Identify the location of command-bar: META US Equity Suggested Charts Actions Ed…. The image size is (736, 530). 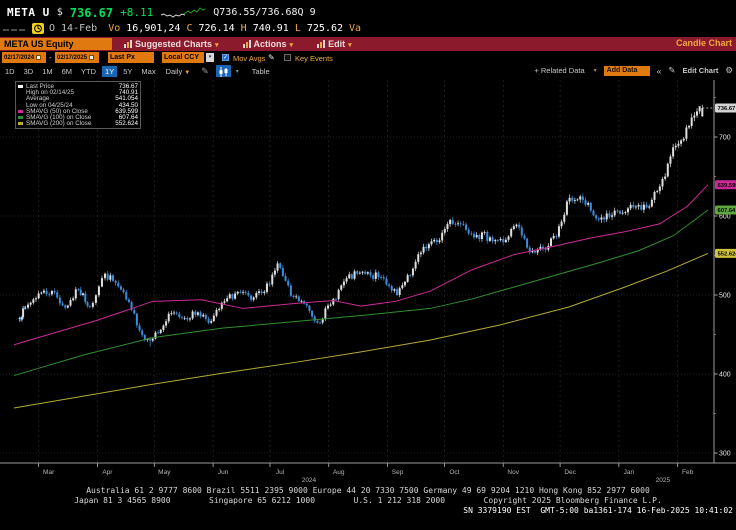
(368, 44).